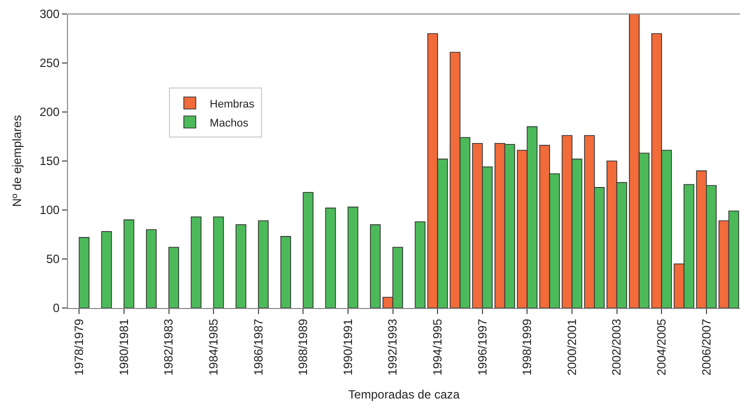 The width and height of the screenshot is (744, 416). What do you see at coordinates (79, 347) in the screenshot?
I see `x-tick-label: 1978/1979` at bounding box center [79, 347].